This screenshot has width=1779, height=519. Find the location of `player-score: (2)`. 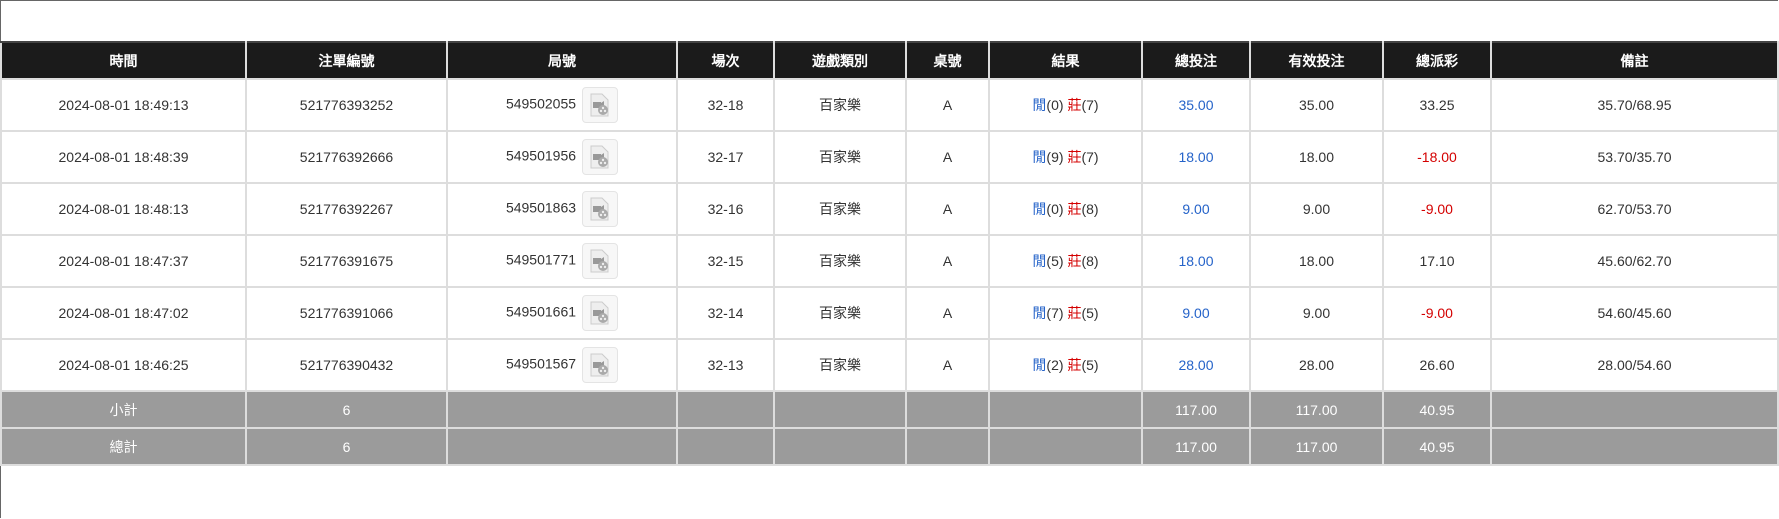

player-score: (2) is located at coordinates (1055, 365).